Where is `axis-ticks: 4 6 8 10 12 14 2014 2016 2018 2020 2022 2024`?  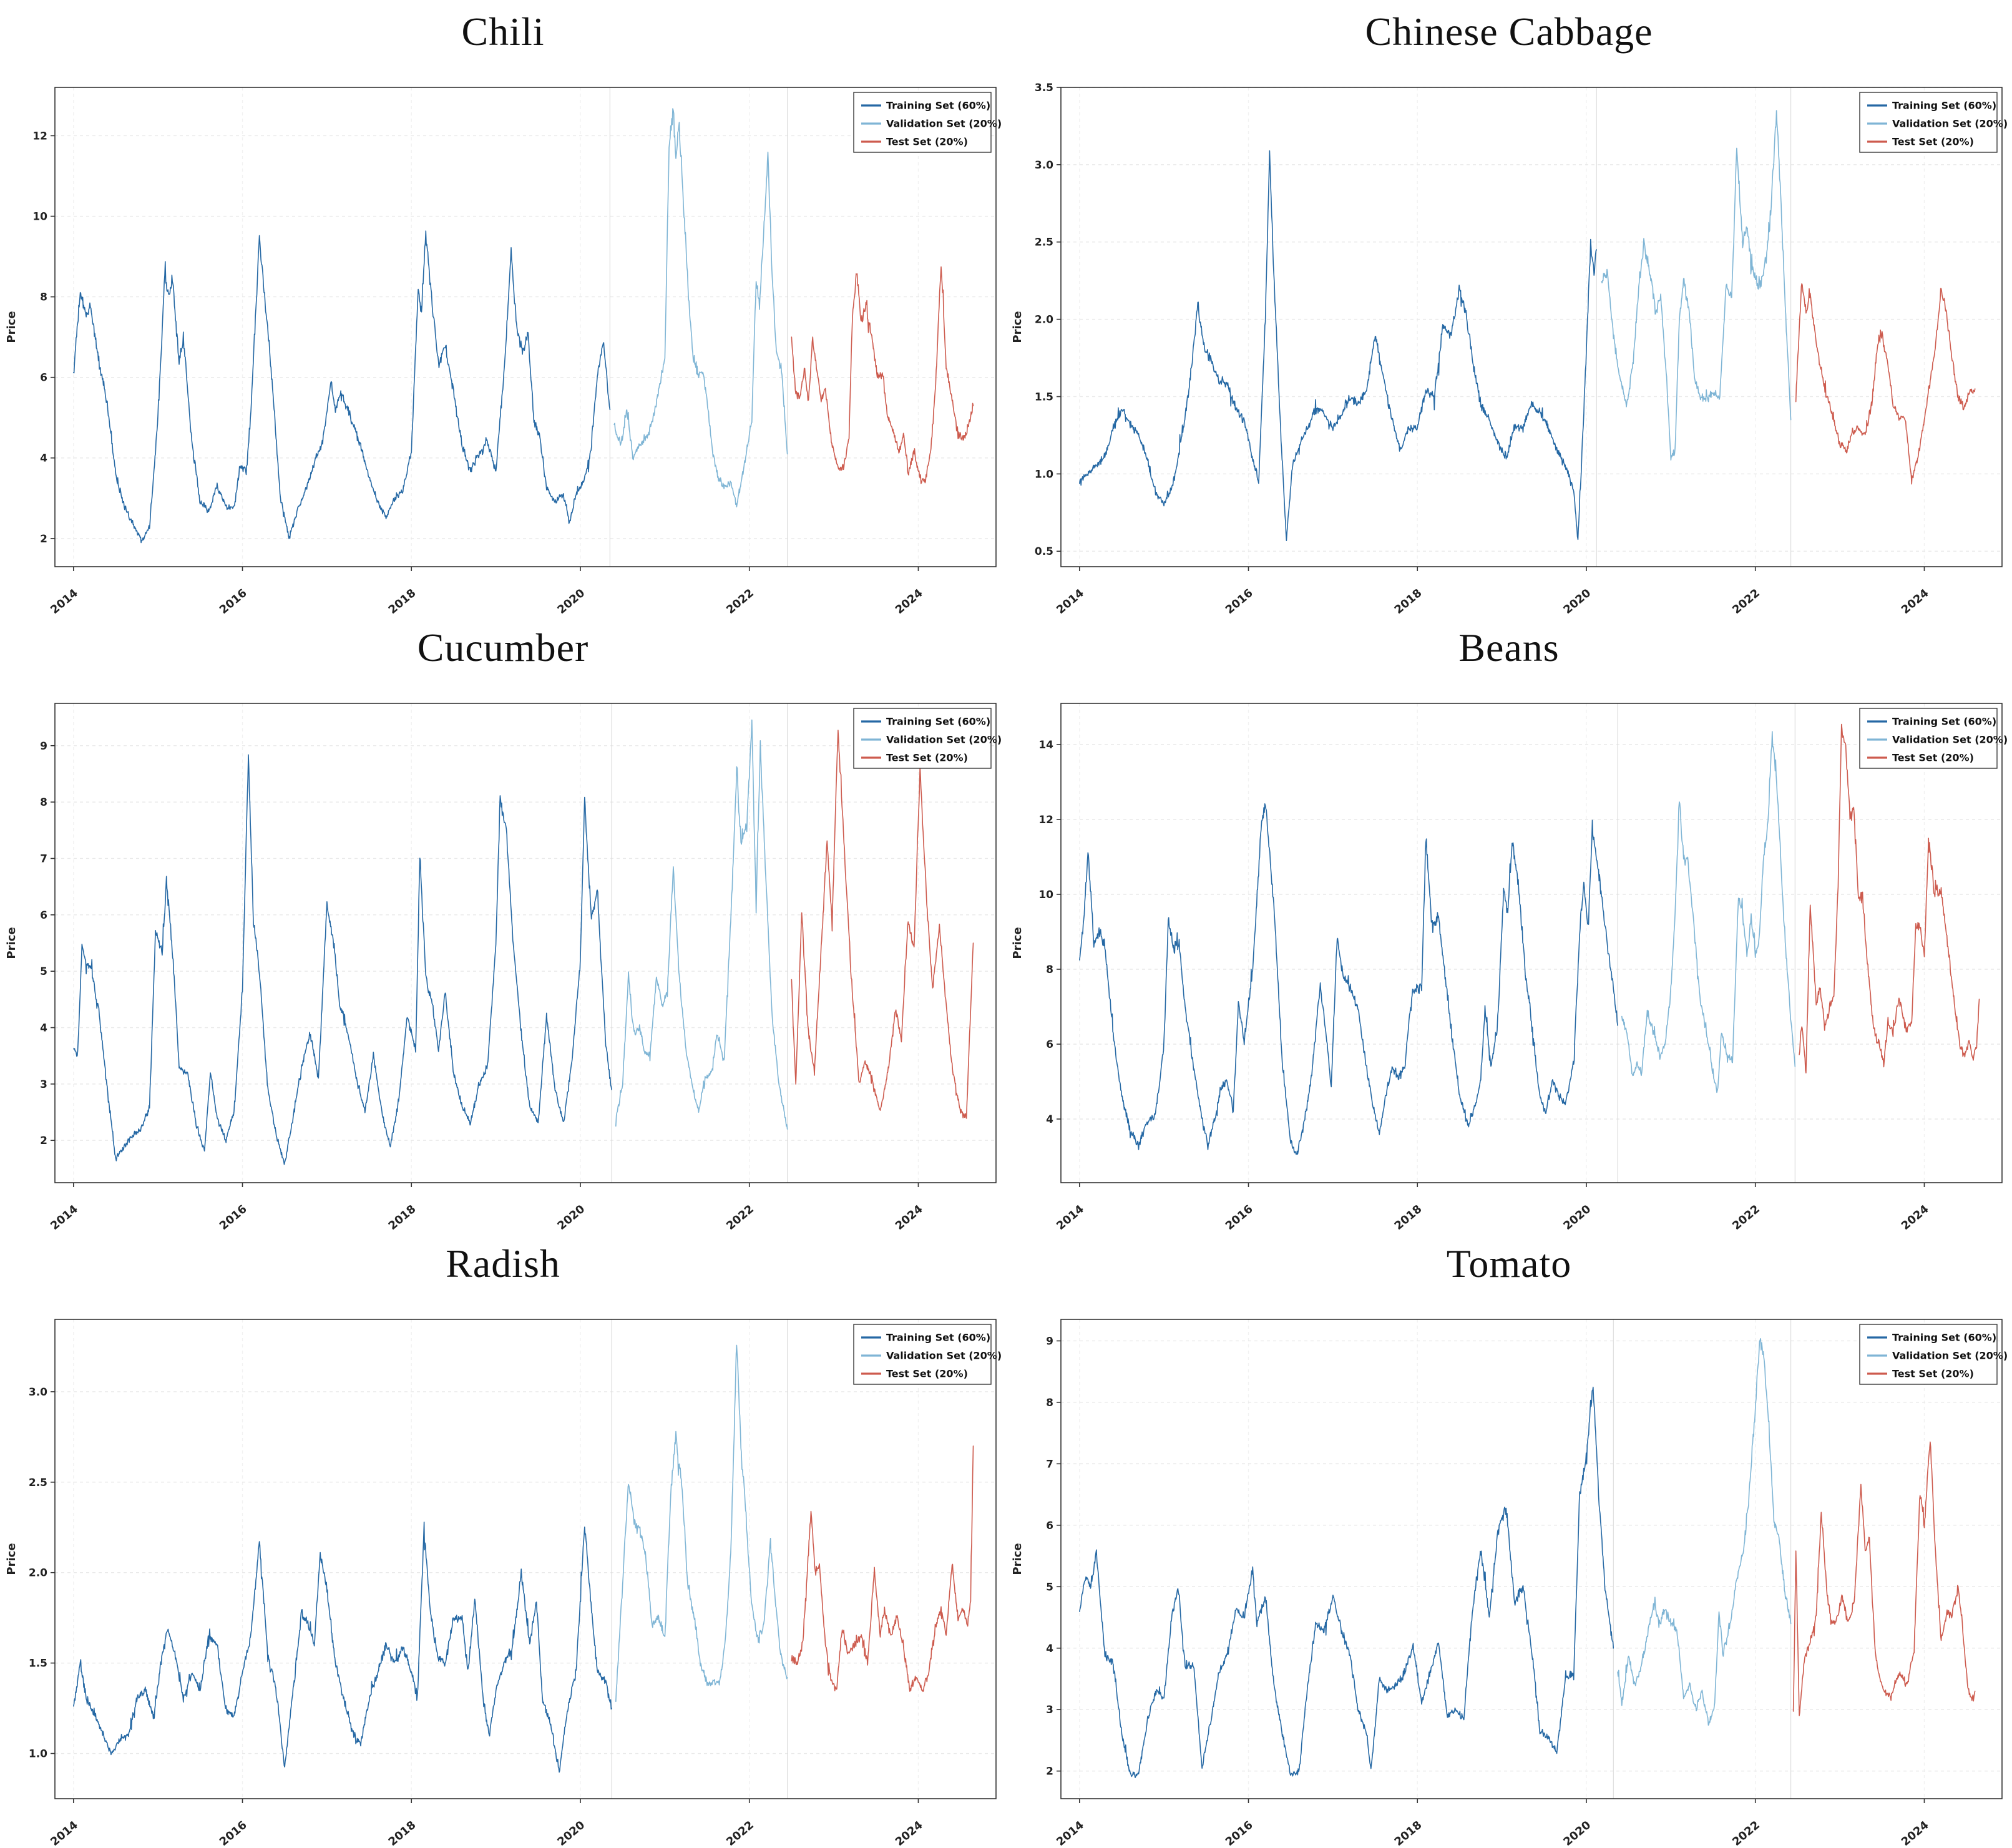
axis-ticks: 4 6 8 10 12 14 2014 2016 2018 2020 2022 2024 is located at coordinates (1484, 985).